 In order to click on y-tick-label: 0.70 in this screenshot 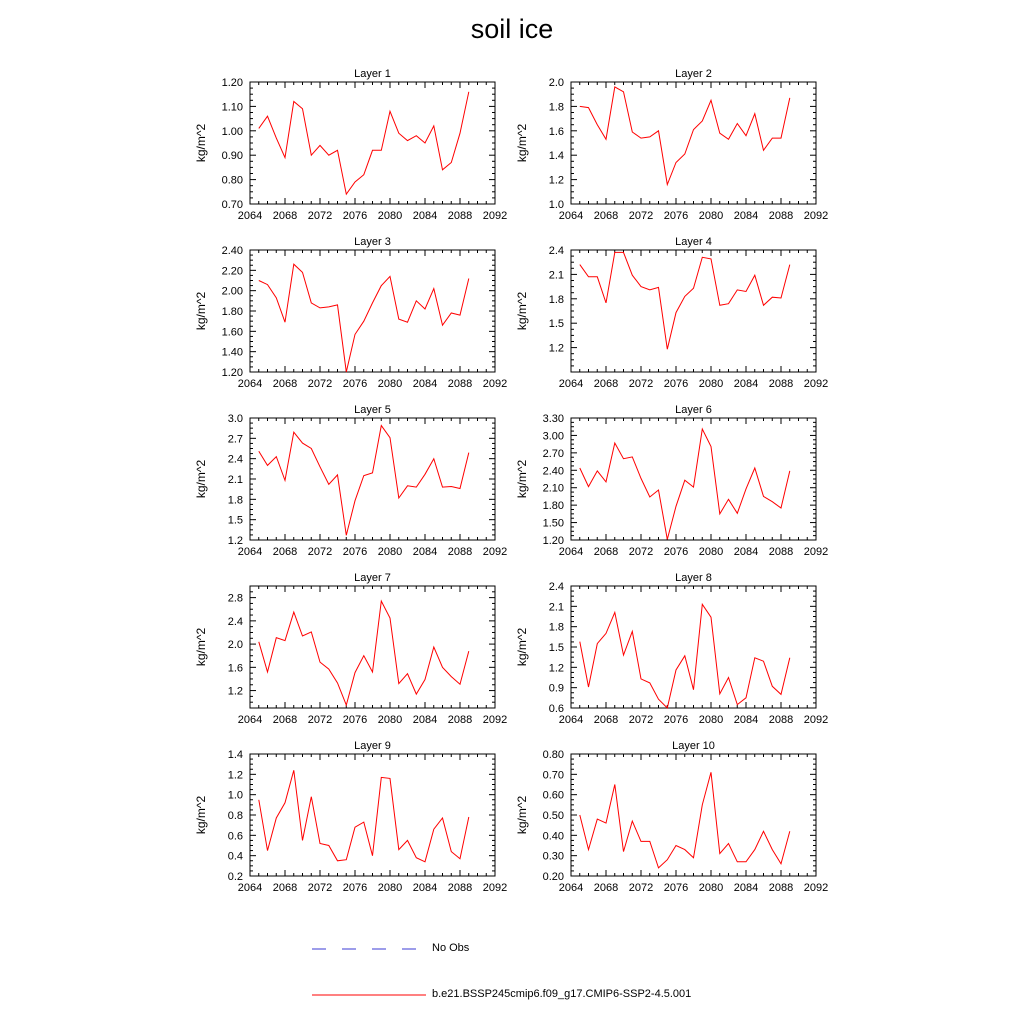, I will do `click(553, 775)`.